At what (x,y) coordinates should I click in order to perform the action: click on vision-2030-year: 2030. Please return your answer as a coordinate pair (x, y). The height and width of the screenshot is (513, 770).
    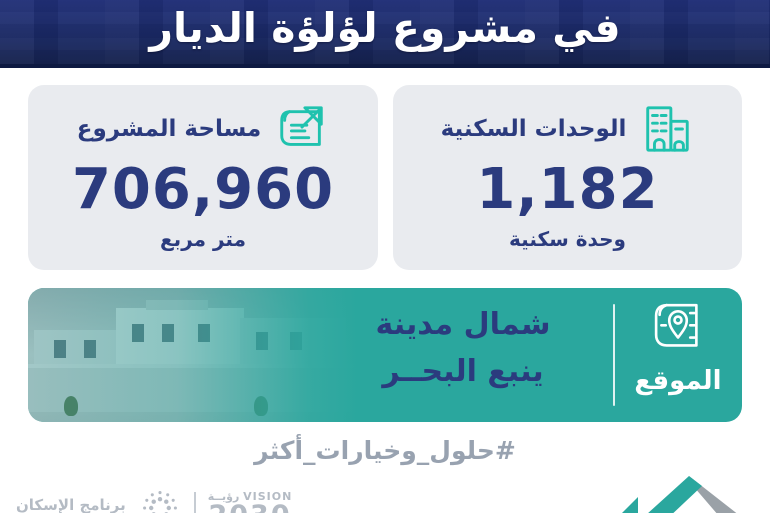
    Looking at the image, I should click on (250, 507).